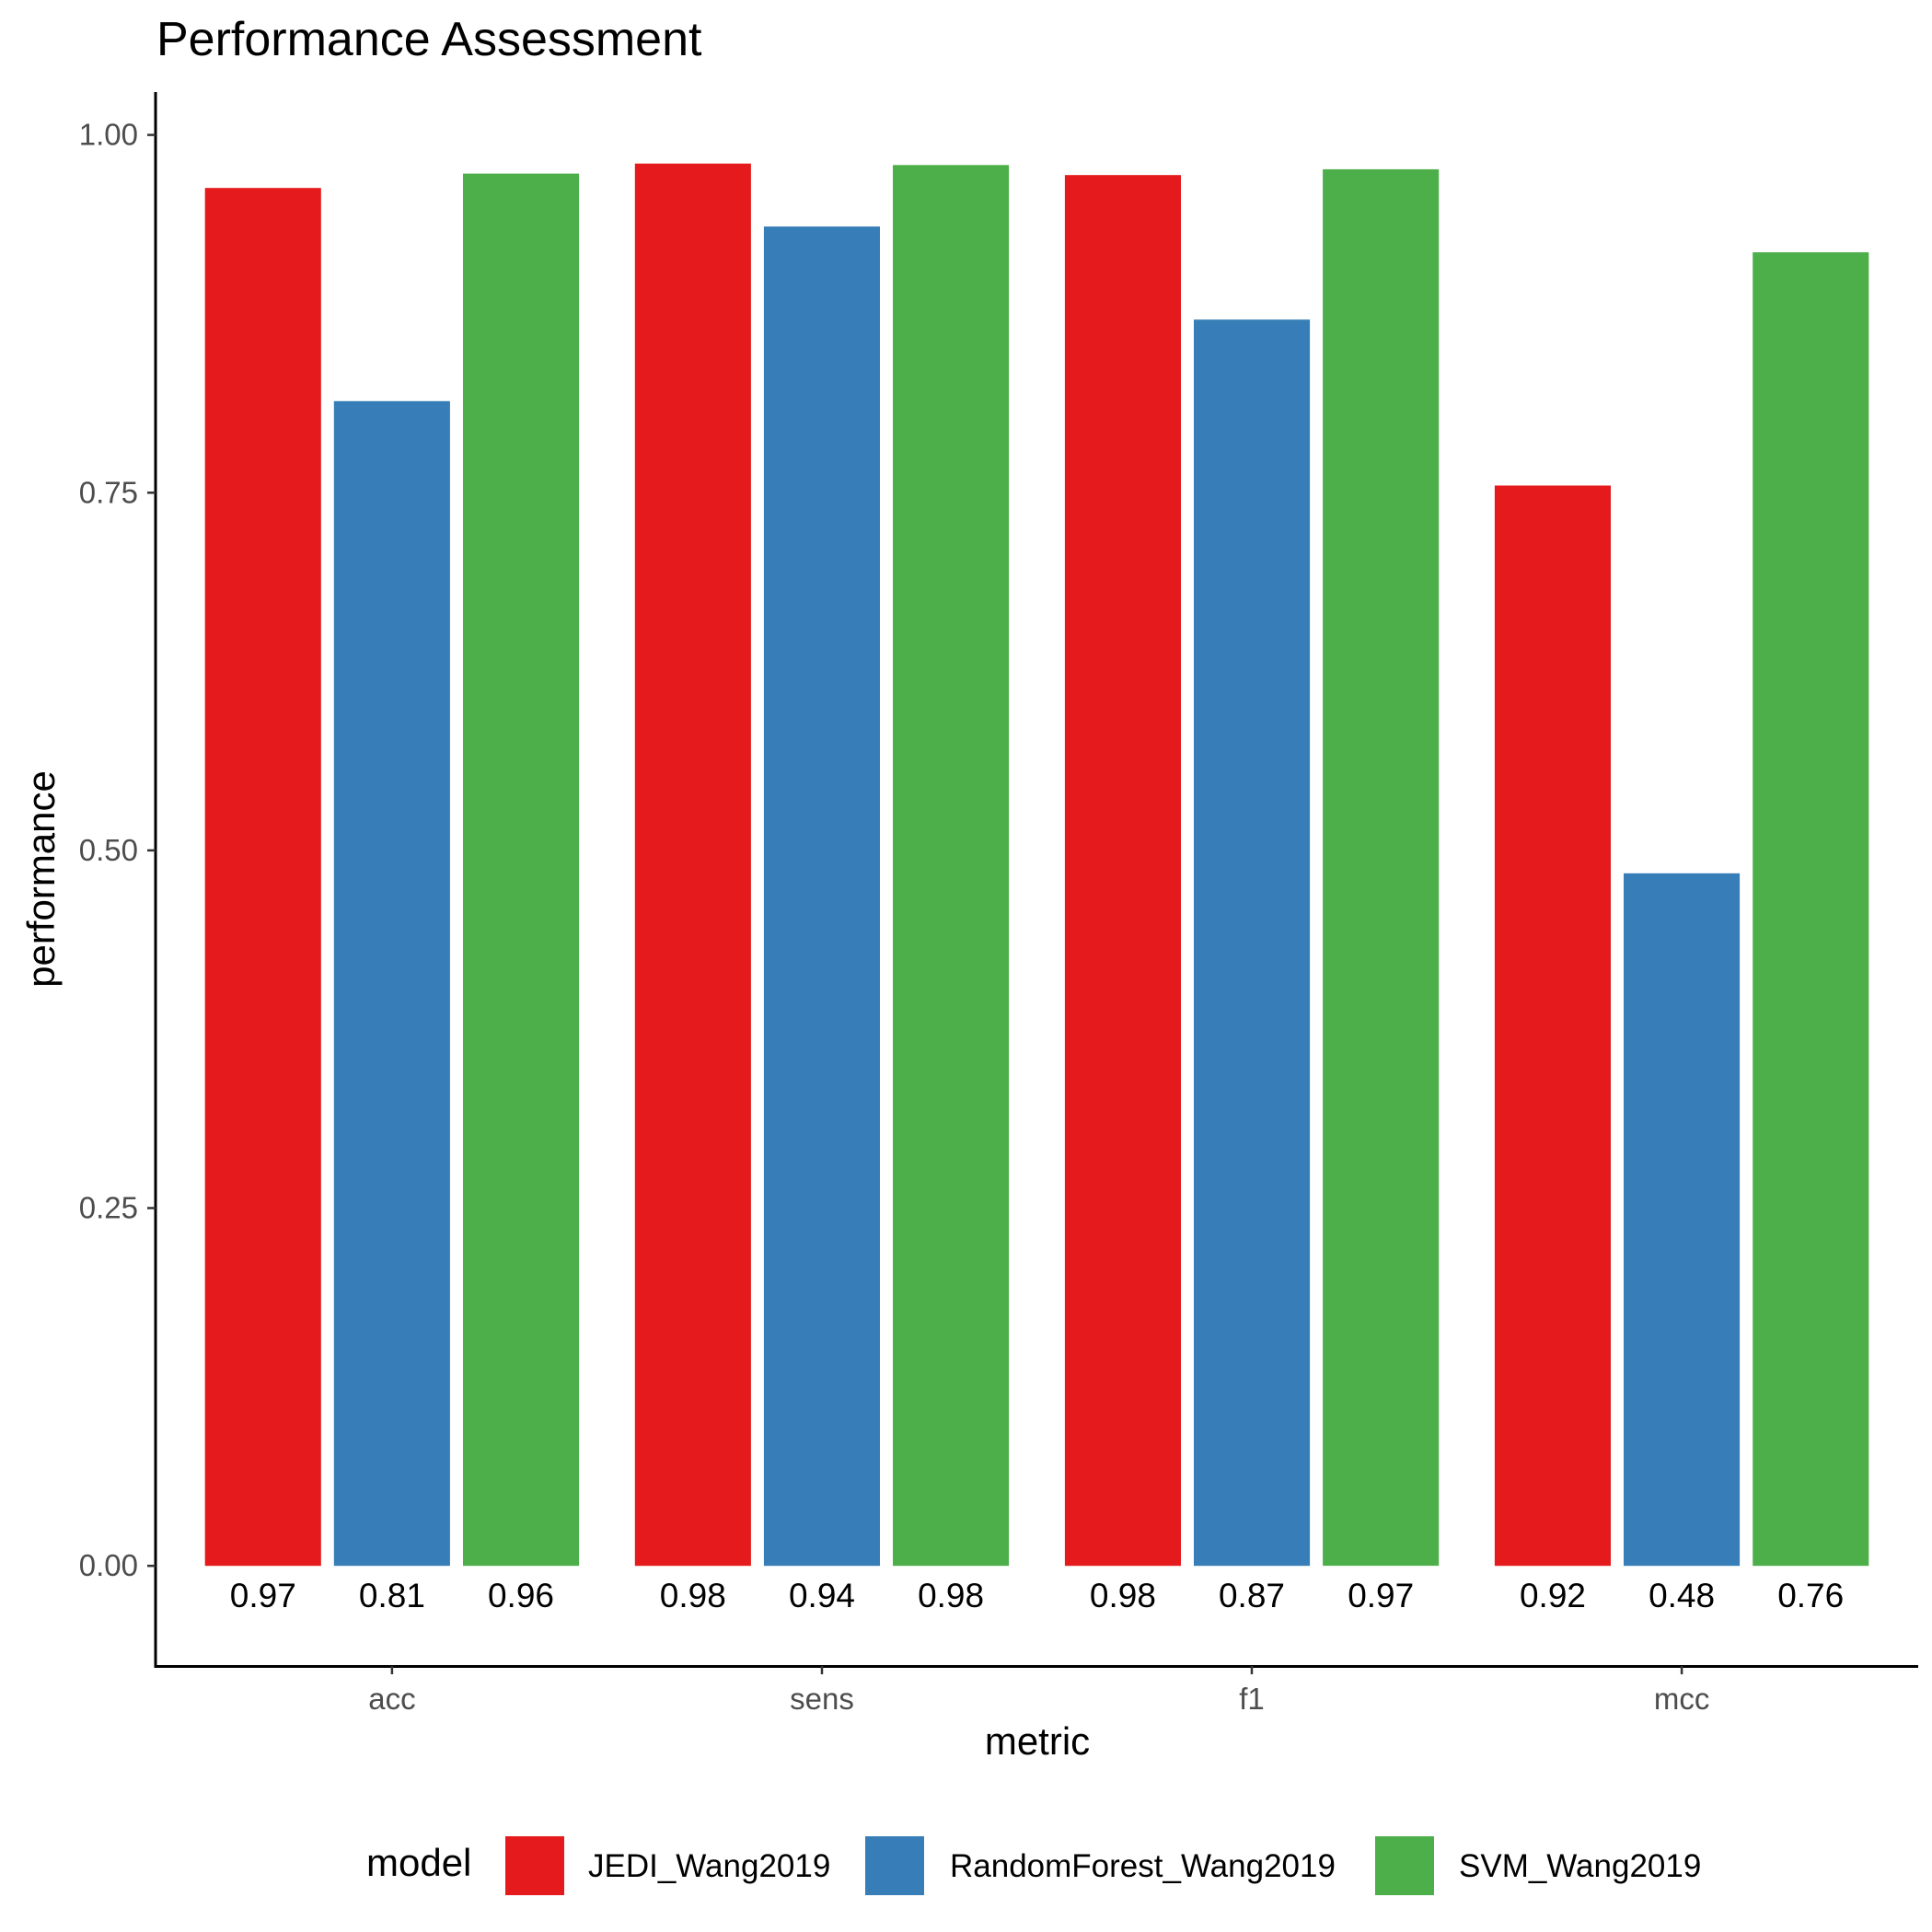 The height and width of the screenshot is (1932, 1932). Describe the element at coordinates (1252, 1596) in the screenshot. I see `value-label-f1-RandomForest_Wang2019: 0.87` at that location.